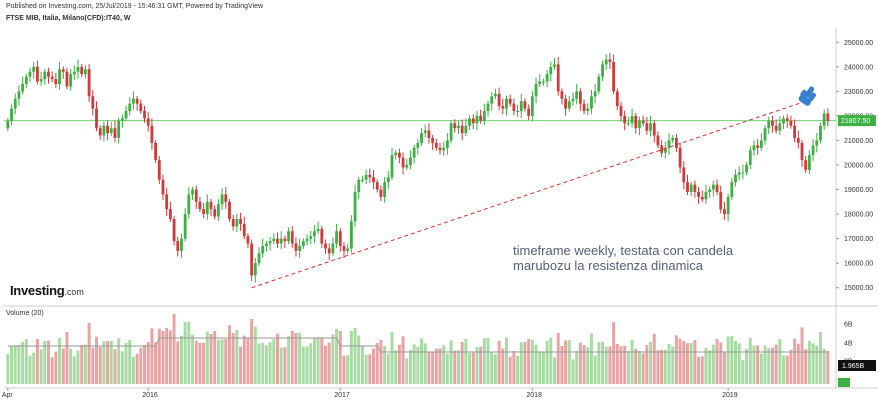  I want to click on volume-pane-label: Volume (20), so click(25, 313).